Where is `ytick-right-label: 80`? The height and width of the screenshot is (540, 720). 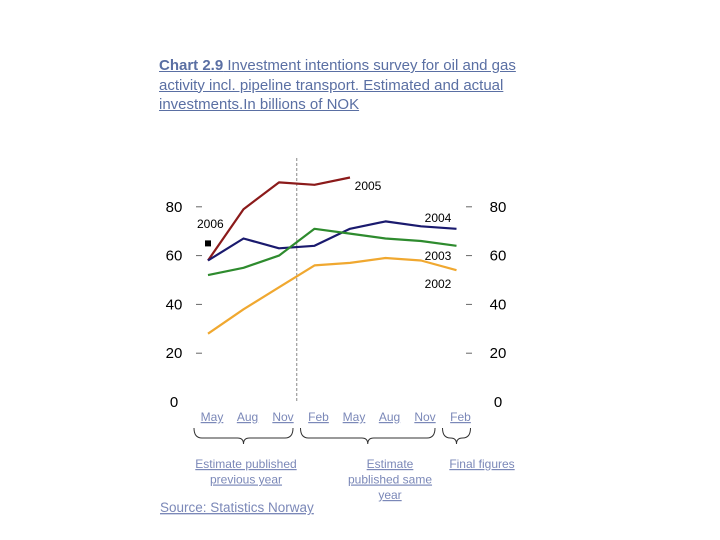
ytick-right-label: 80 is located at coordinates (498, 207).